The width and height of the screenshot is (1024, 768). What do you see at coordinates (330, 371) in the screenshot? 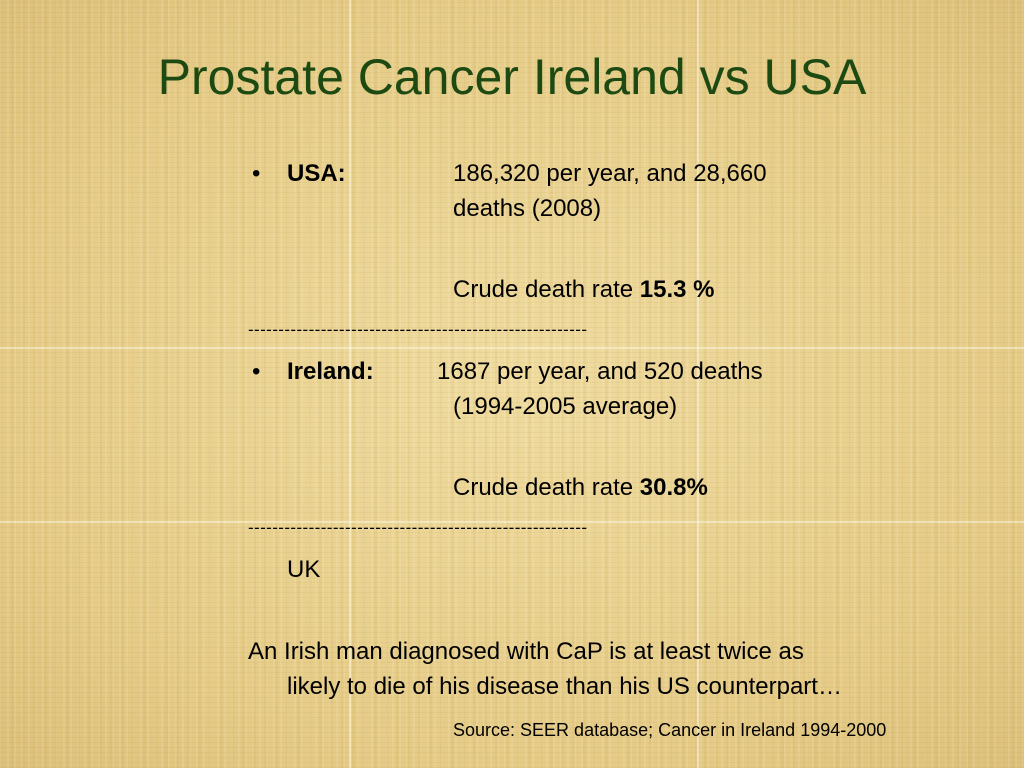
I see `ireland-label: Ireland:` at bounding box center [330, 371].